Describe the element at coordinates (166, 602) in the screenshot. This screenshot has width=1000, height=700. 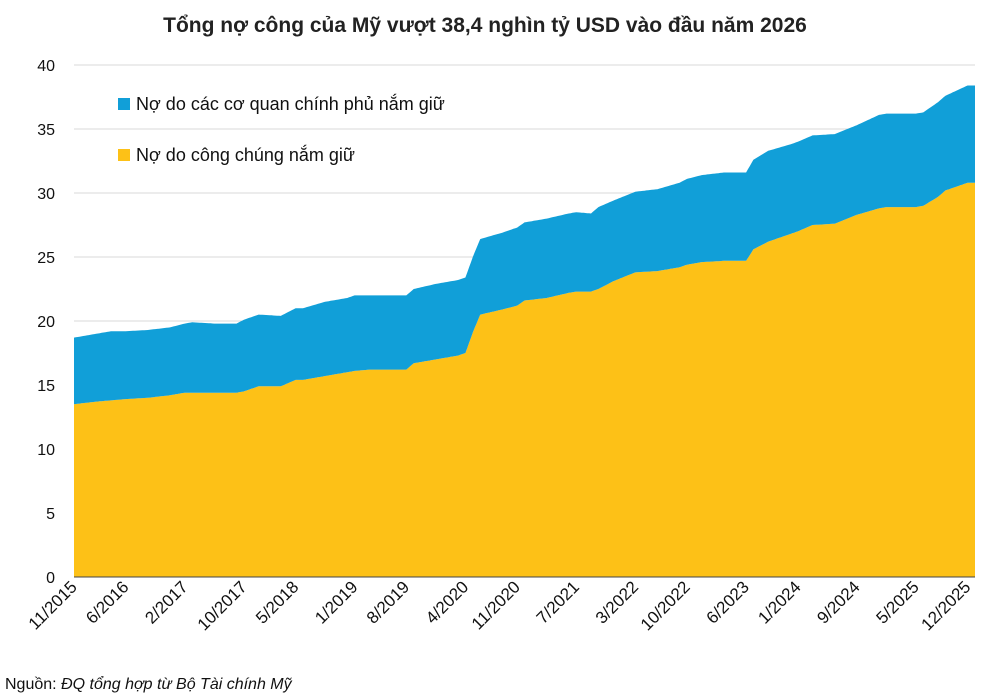
I see `x-tick-label: 2/2017` at that location.